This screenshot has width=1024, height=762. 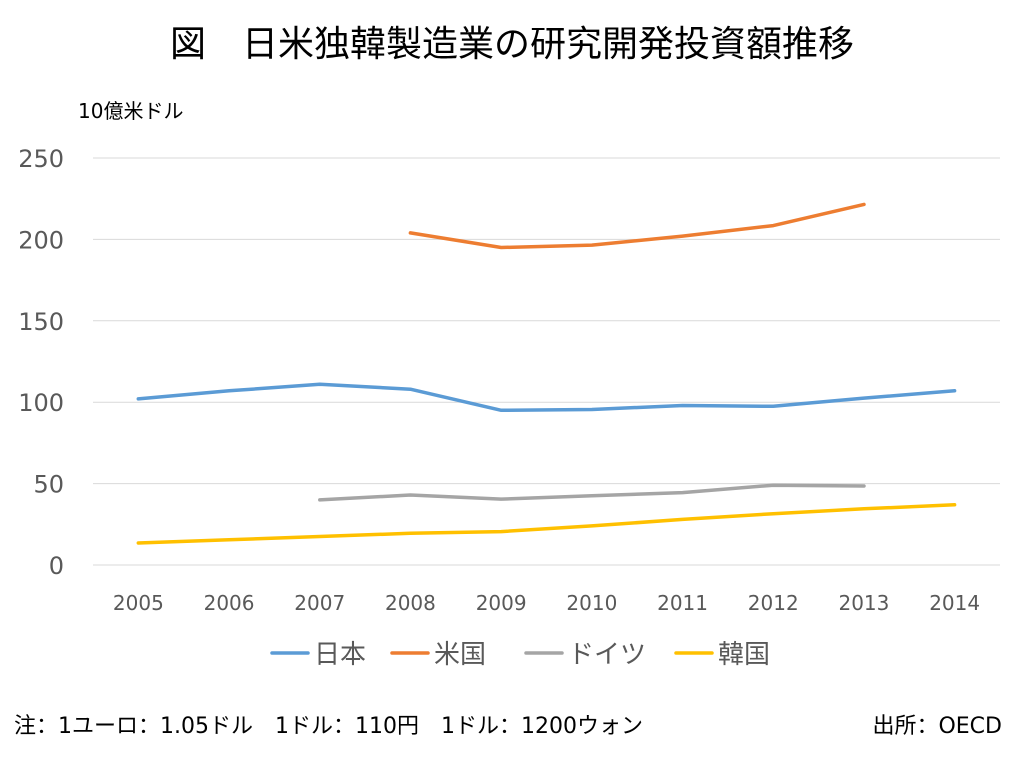 What do you see at coordinates (863, 603) in the screenshot?
I see `x-tick-label: 2013` at bounding box center [863, 603].